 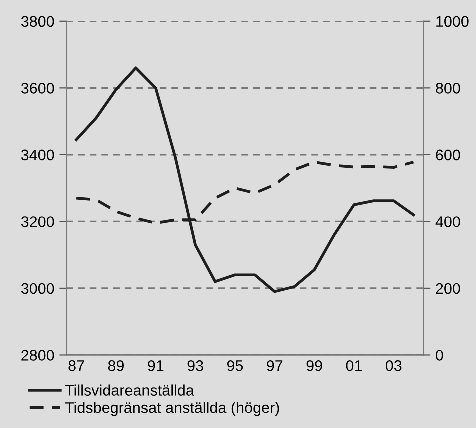 What do you see at coordinates (452, 22) in the screenshot?
I see `y2-tick-label: 1000` at bounding box center [452, 22].